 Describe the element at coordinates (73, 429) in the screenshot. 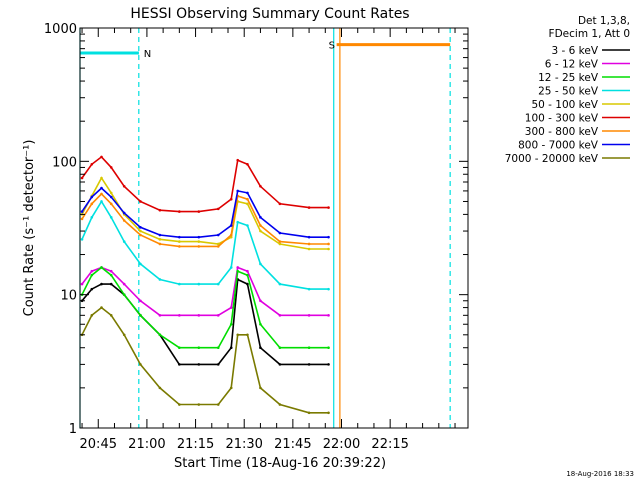

I see `y-tick-label: 1` at that location.